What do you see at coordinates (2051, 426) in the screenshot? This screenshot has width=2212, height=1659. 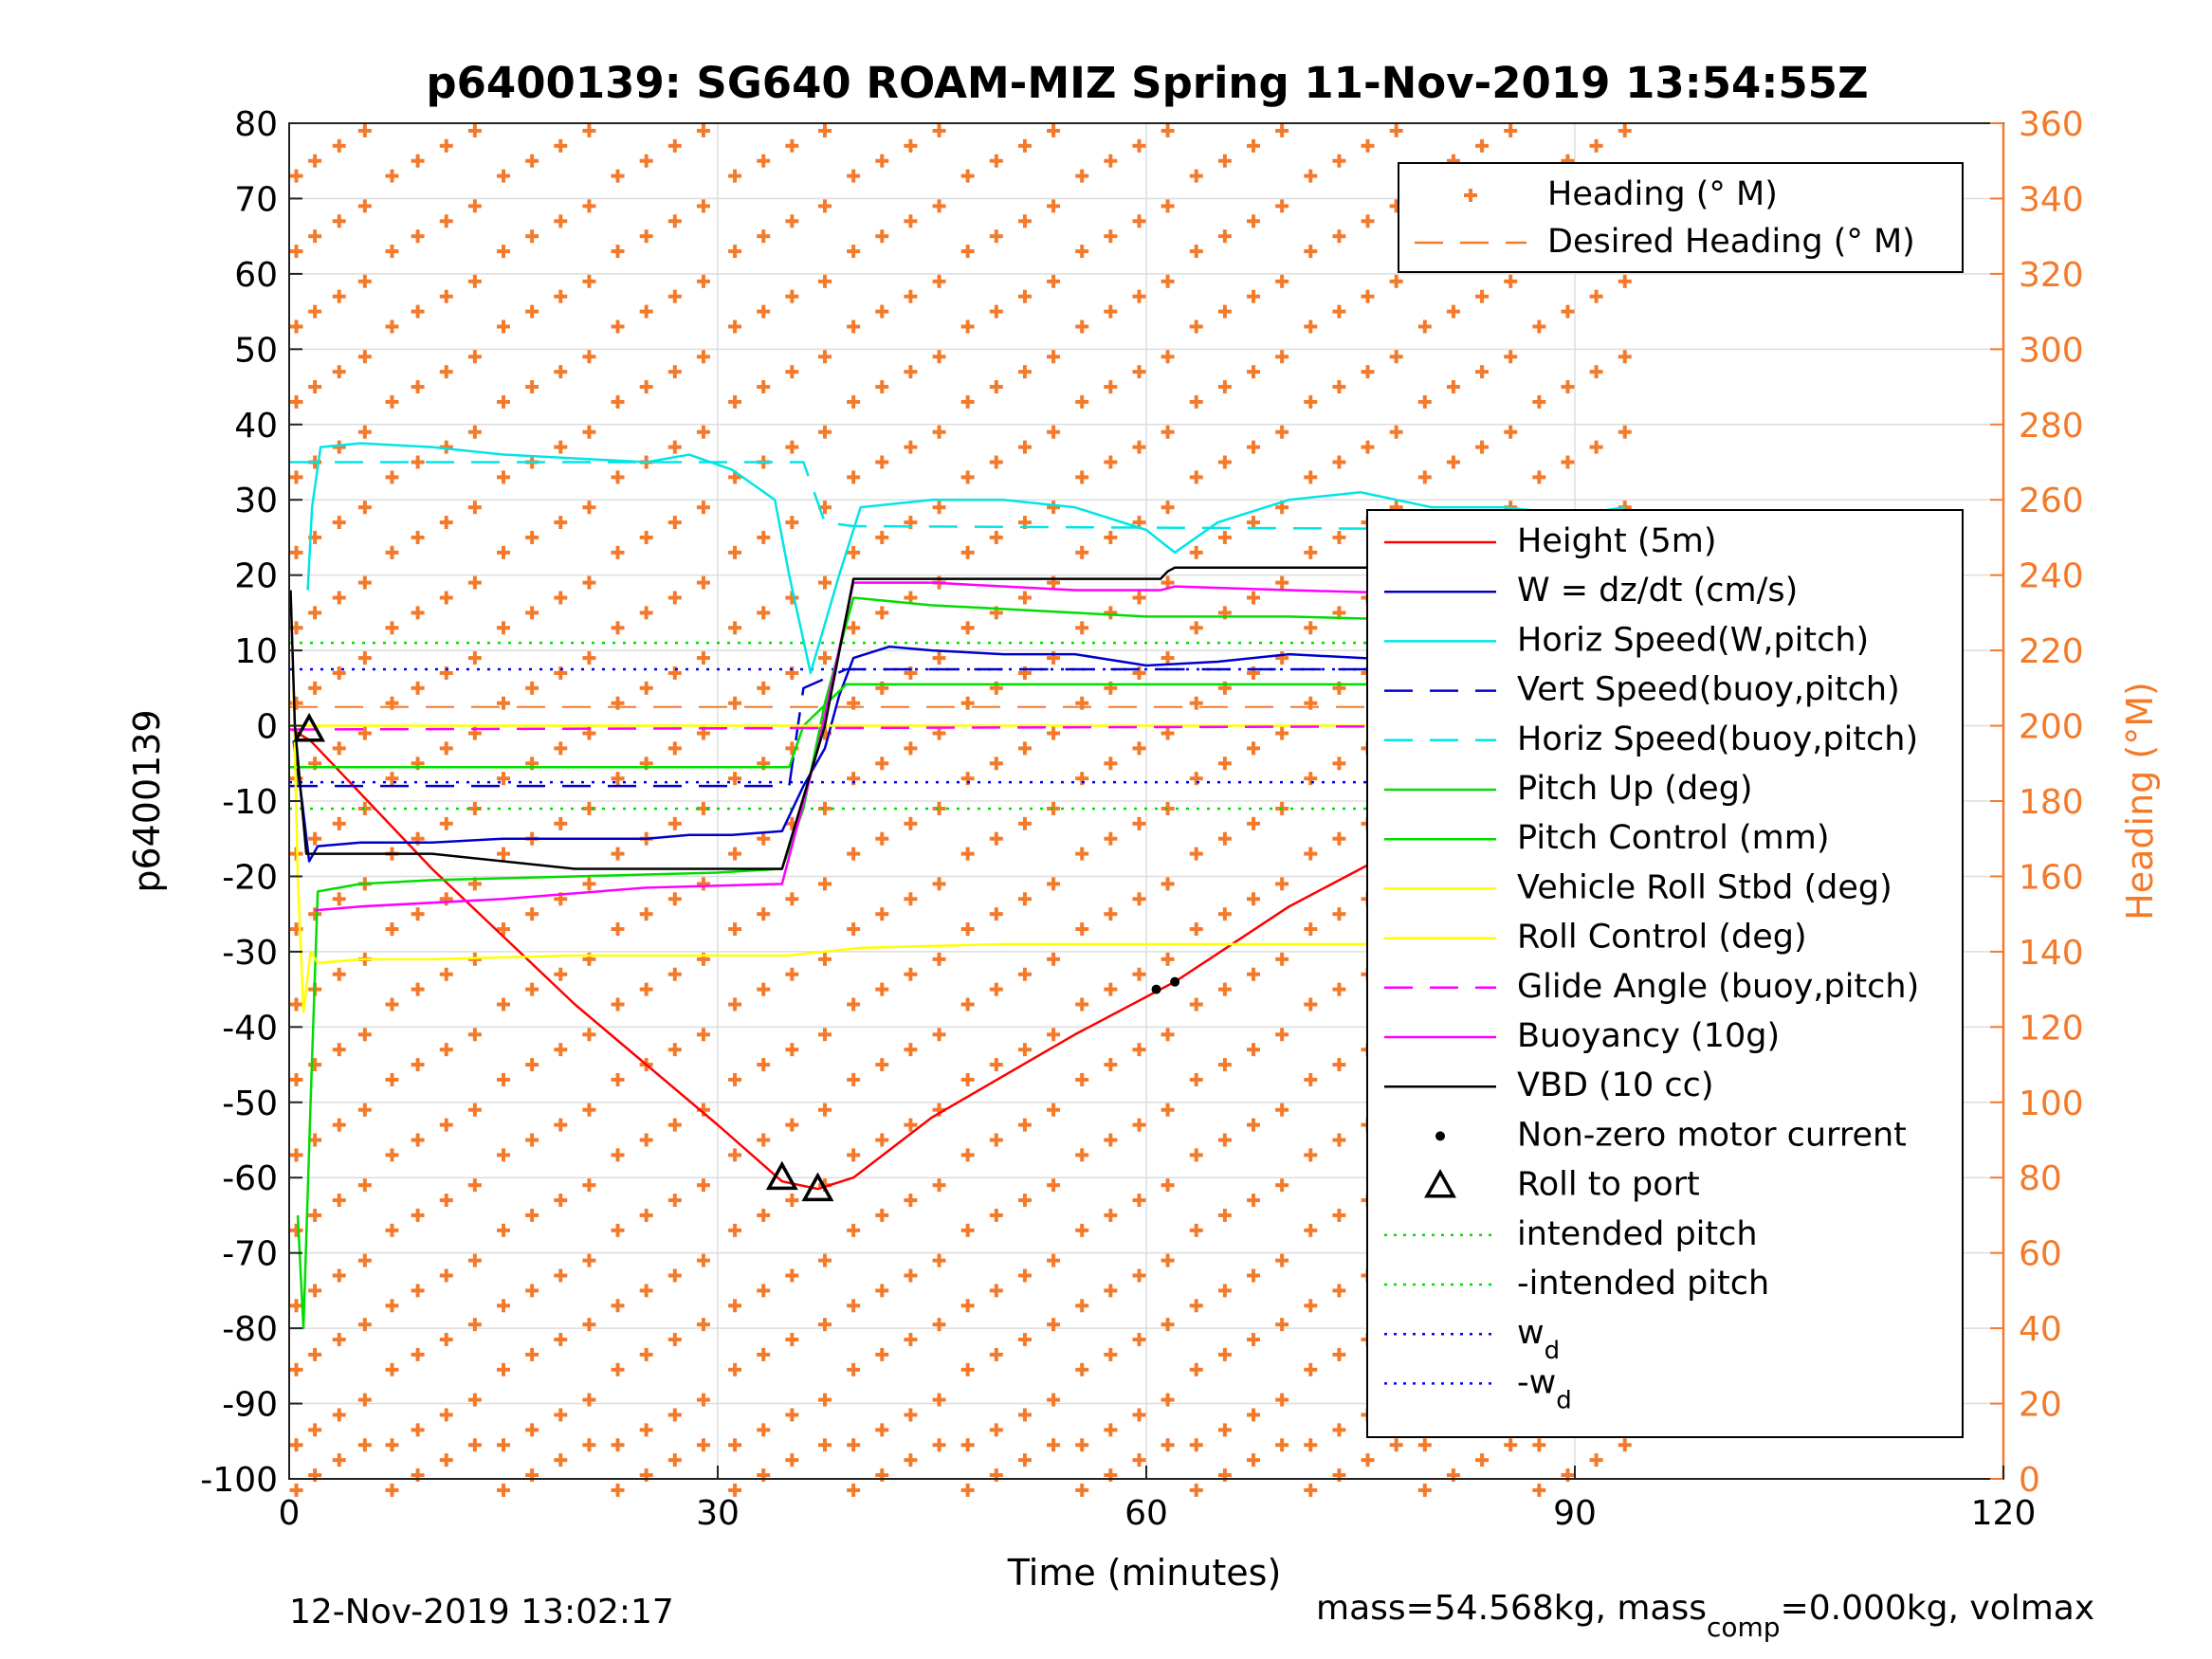 I see `right-tick-label-4: 280` at bounding box center [2051, 426].